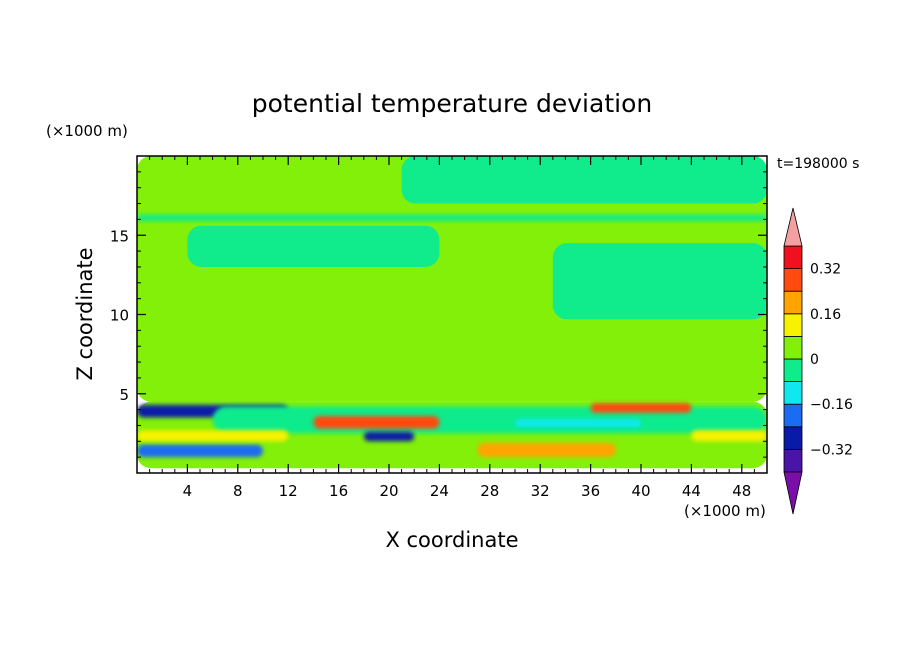  I want to click on x-axis-label: X coordinate, so click(451, 540).